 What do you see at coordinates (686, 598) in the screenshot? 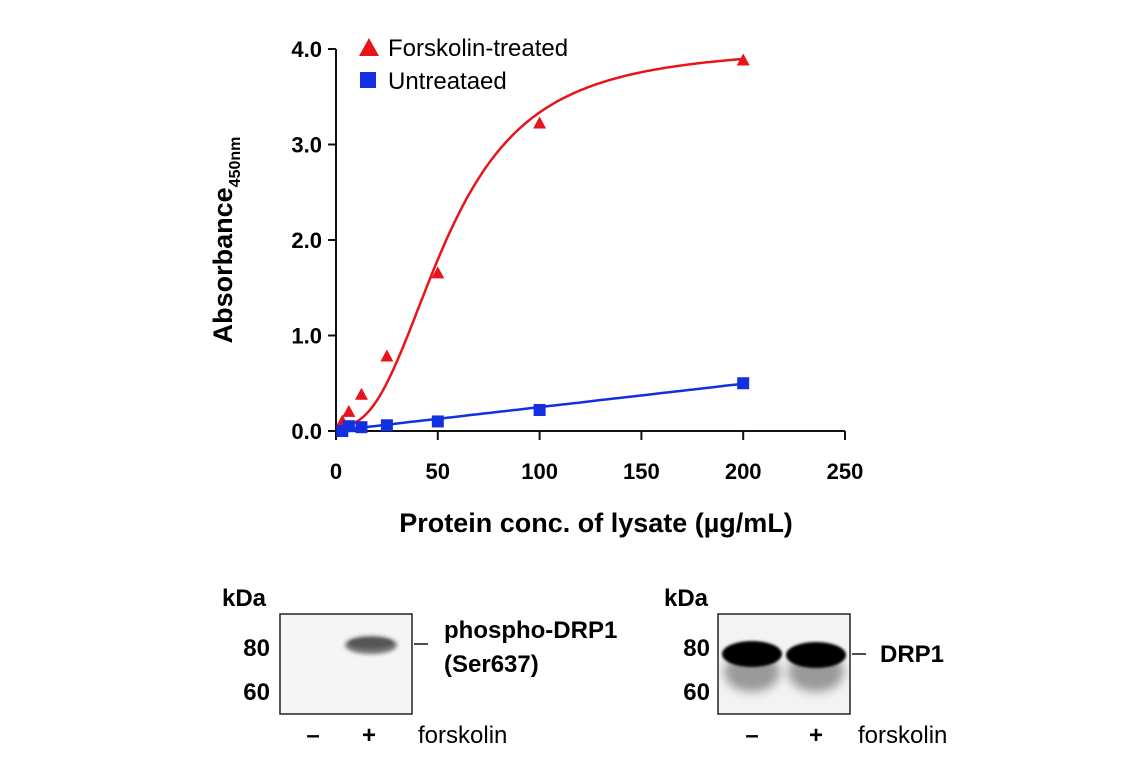
I see `blot2-kda-label: kDa` at bounding box center [686, 598].